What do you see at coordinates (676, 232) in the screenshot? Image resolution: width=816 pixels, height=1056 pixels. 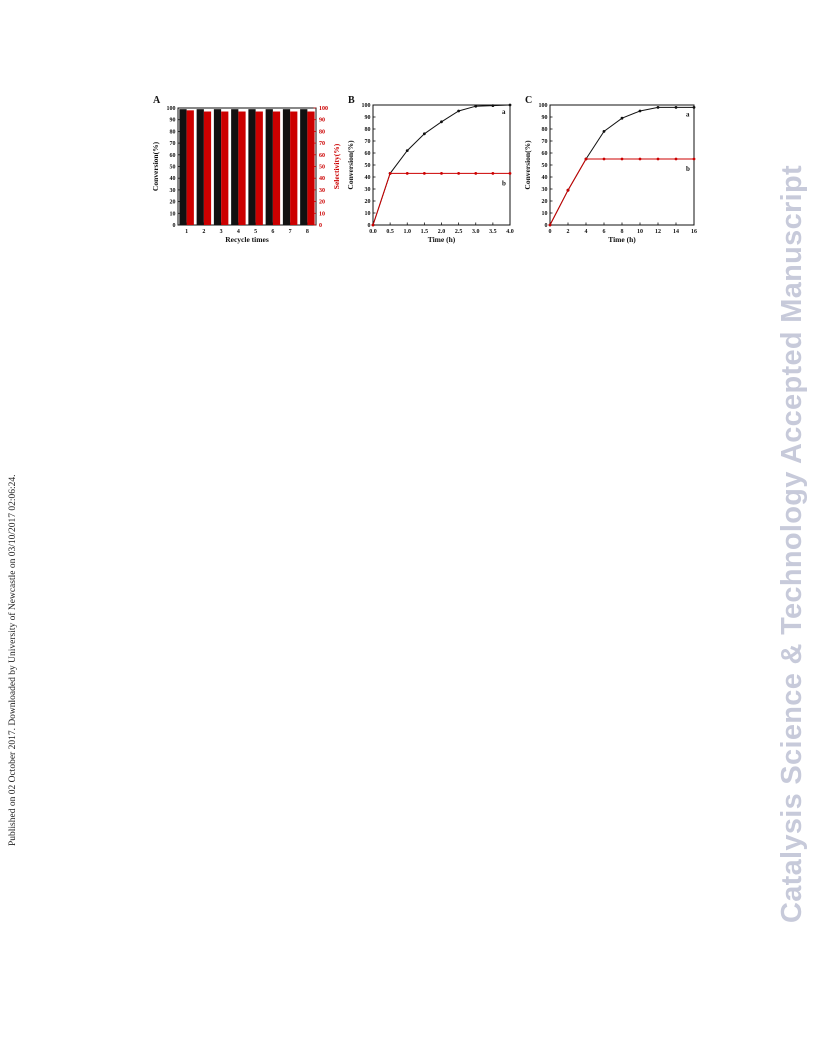 I see `xtick-label: 14` at bounding box center [676, 232].